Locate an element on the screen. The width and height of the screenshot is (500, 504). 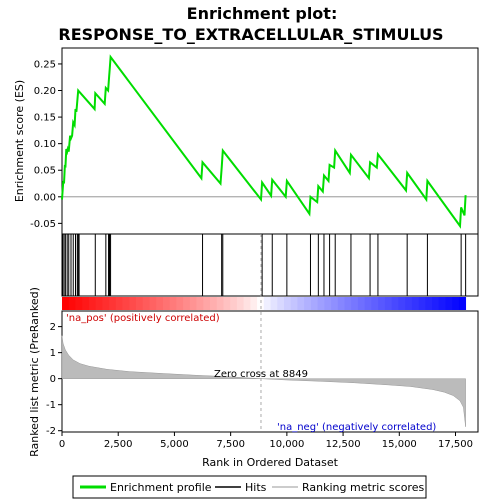
es-y-tick-label: 0.15 is located at coordinates (45, 118).